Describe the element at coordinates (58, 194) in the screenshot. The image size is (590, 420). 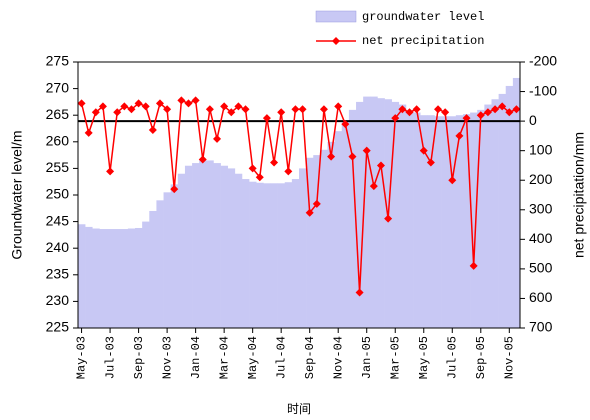
I see `y-tick-label: 250` at that location.